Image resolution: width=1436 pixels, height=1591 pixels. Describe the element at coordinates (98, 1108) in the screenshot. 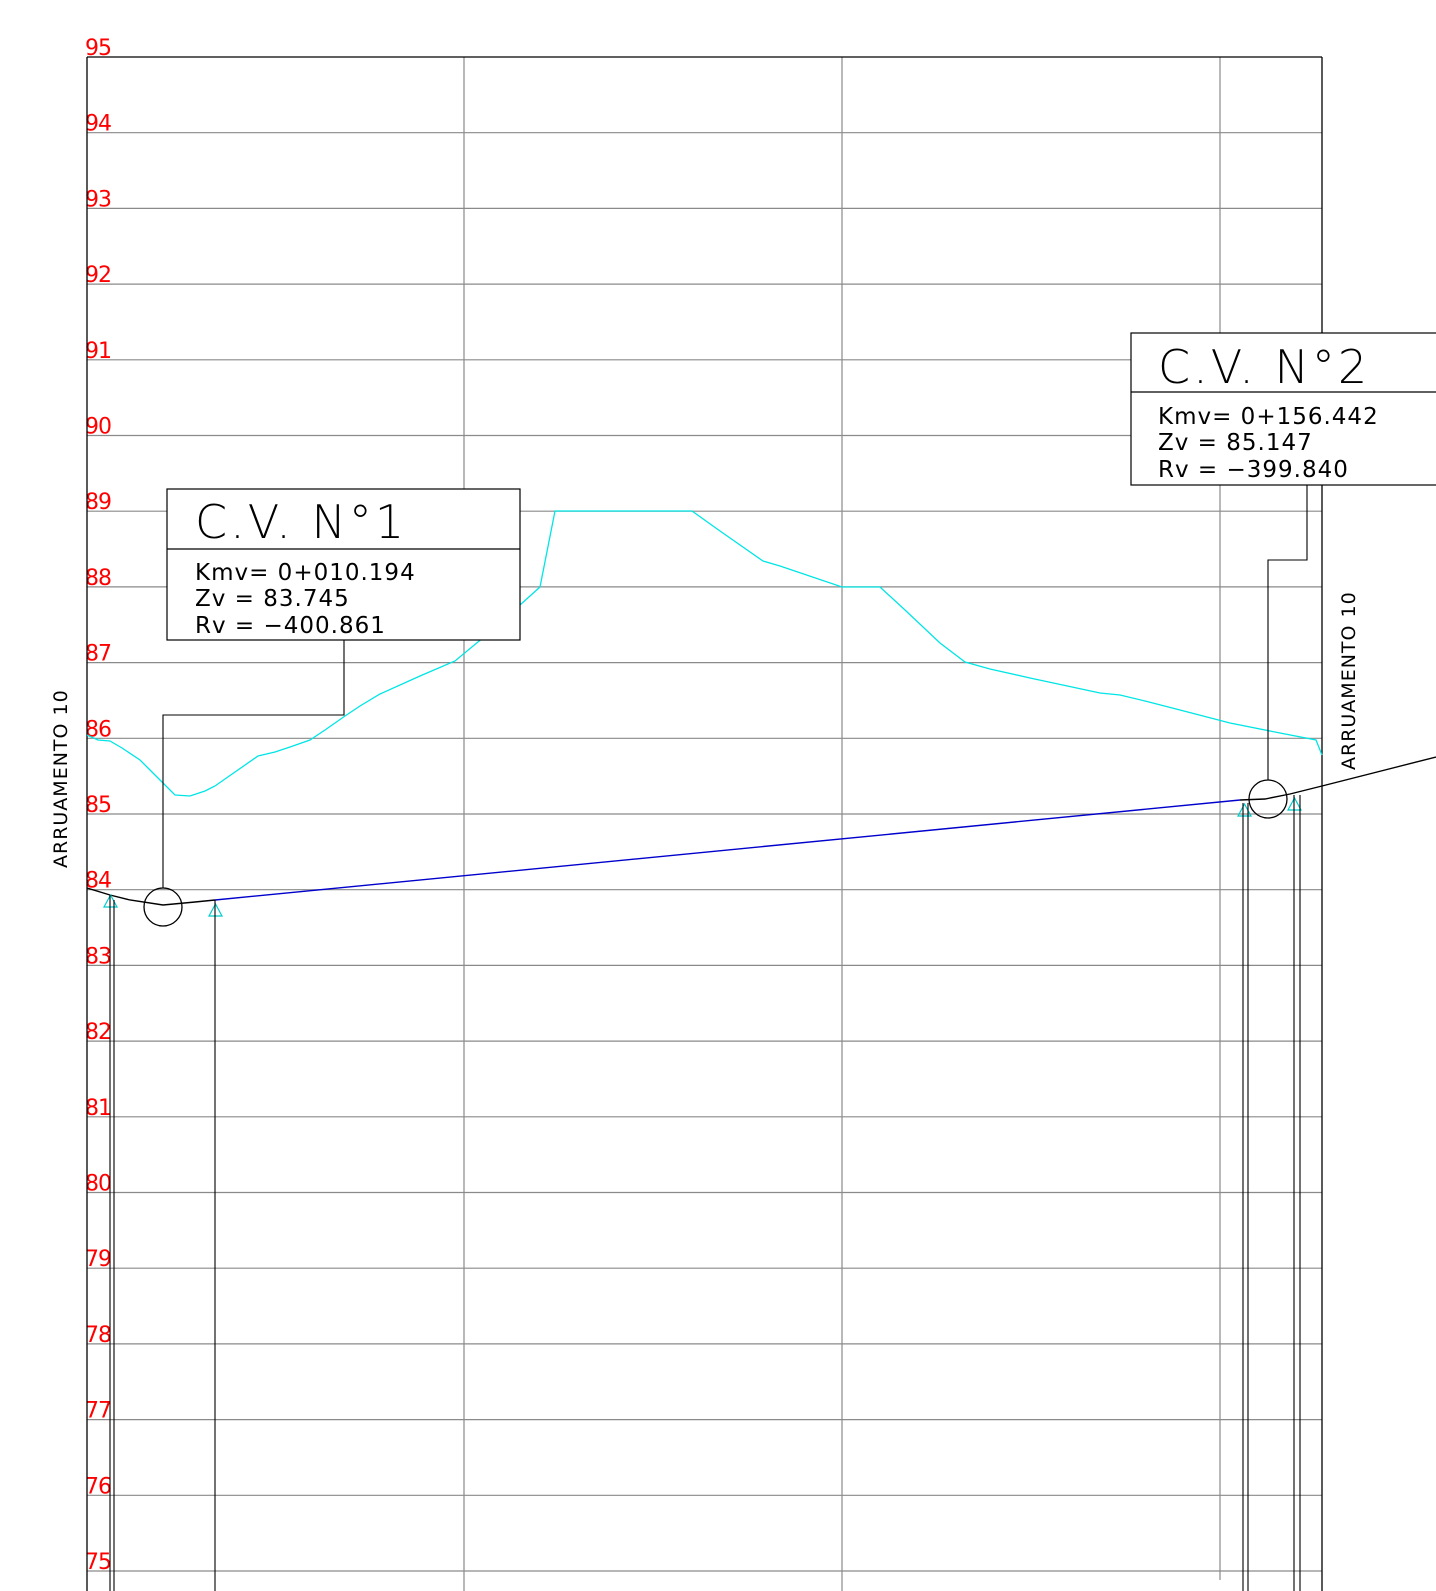

I see `elevation-label-81: 81` at that location.